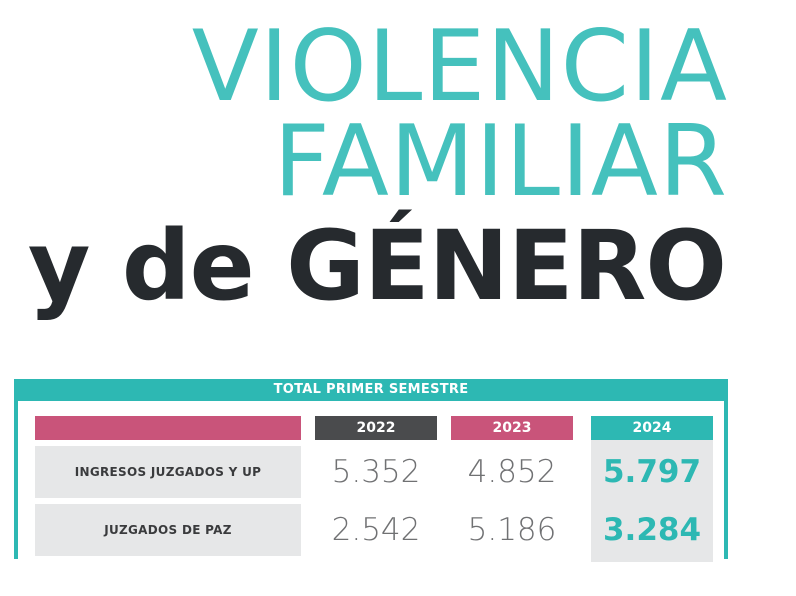  Describe the element at coordinates (512, 428) in the screenshot. I see `year-header-2023: 2023` at that location.